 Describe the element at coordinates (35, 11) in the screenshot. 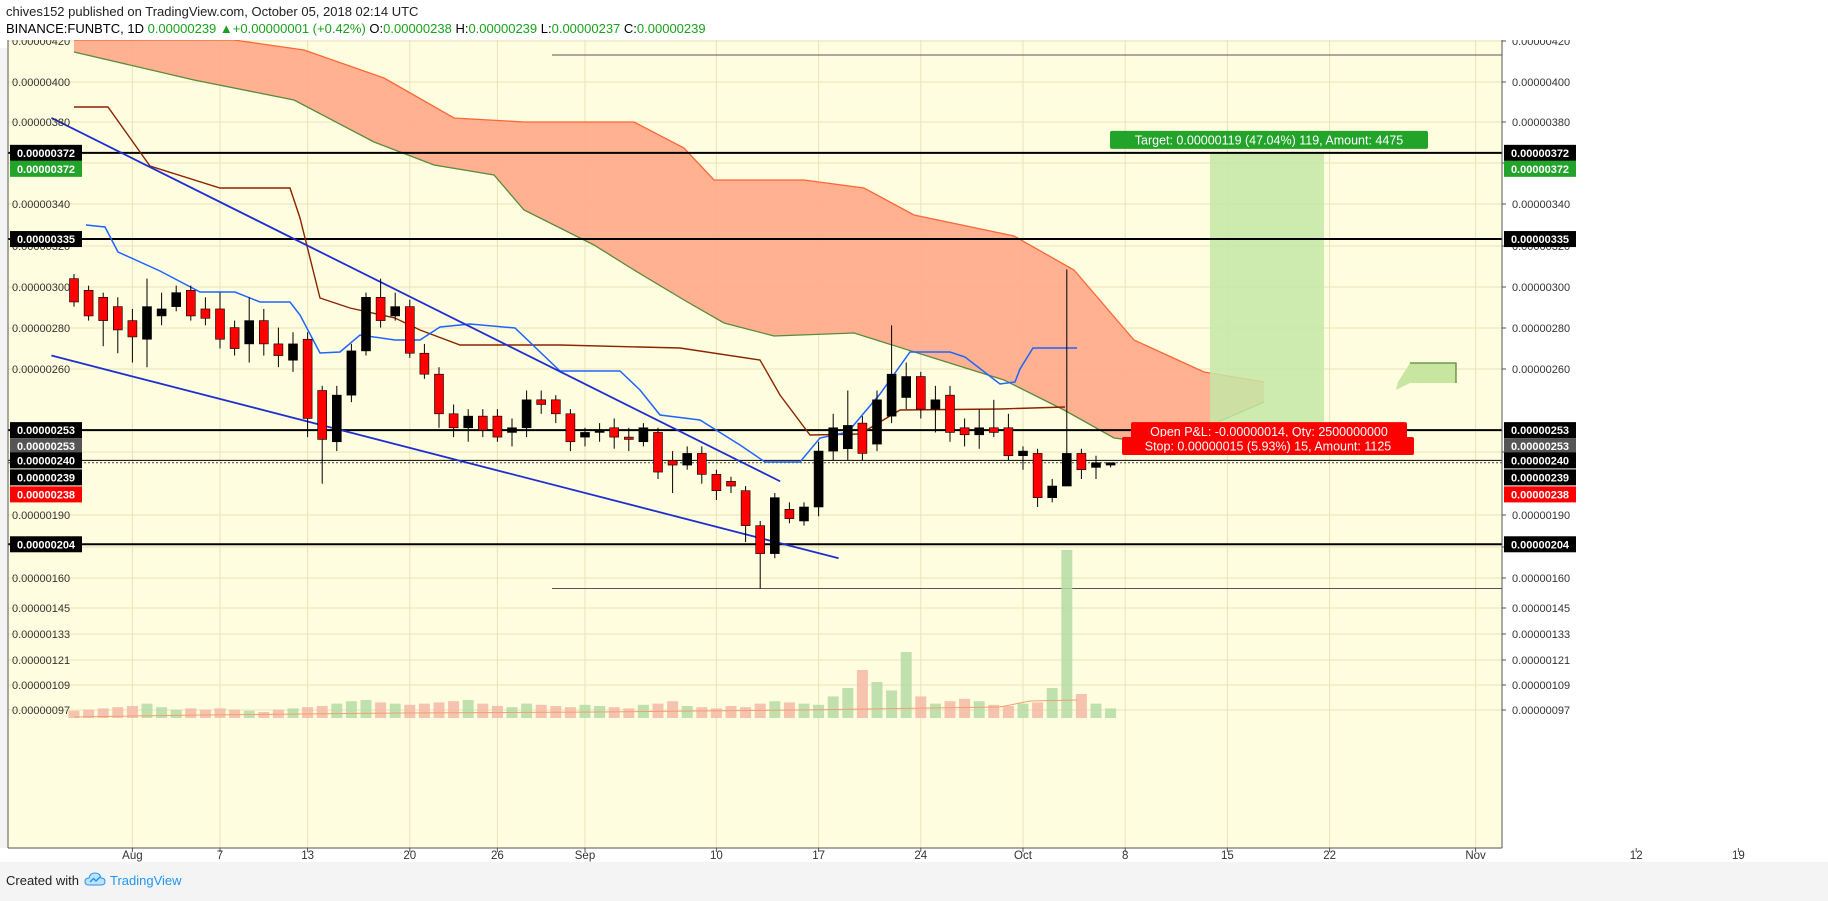

I see `author-name: chives152` at that location.